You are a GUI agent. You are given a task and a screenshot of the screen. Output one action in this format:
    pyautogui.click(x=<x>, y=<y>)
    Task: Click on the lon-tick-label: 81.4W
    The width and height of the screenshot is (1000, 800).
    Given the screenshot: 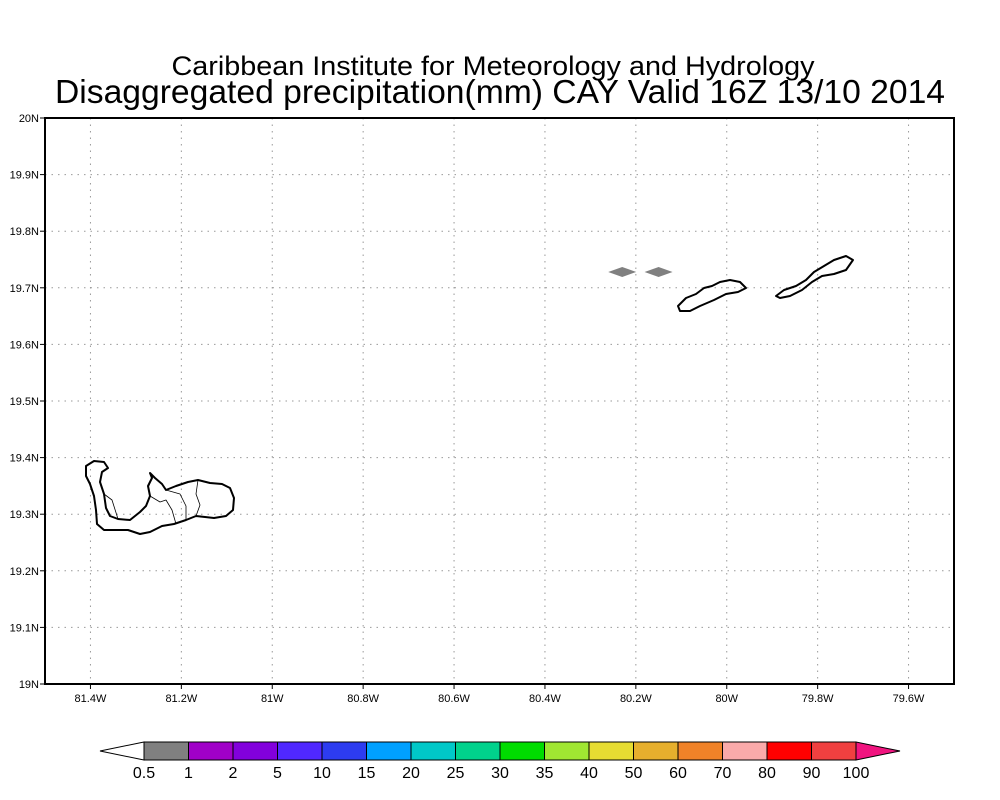 What is the action you would take?
    pyautogui.click(x=91, y=699)
    